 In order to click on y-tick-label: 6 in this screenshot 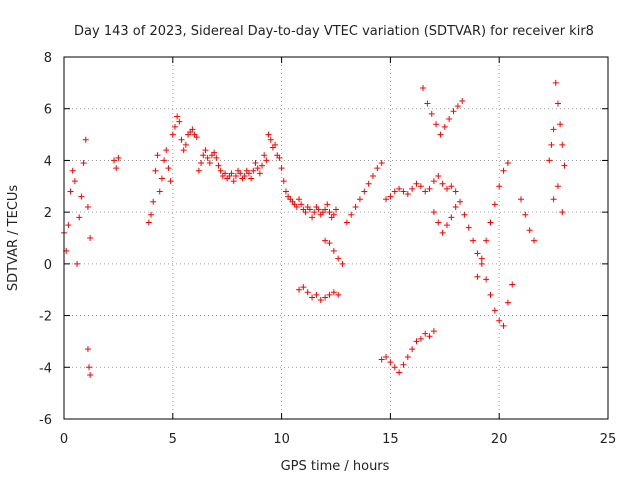, I will do `click(48, 110)`.